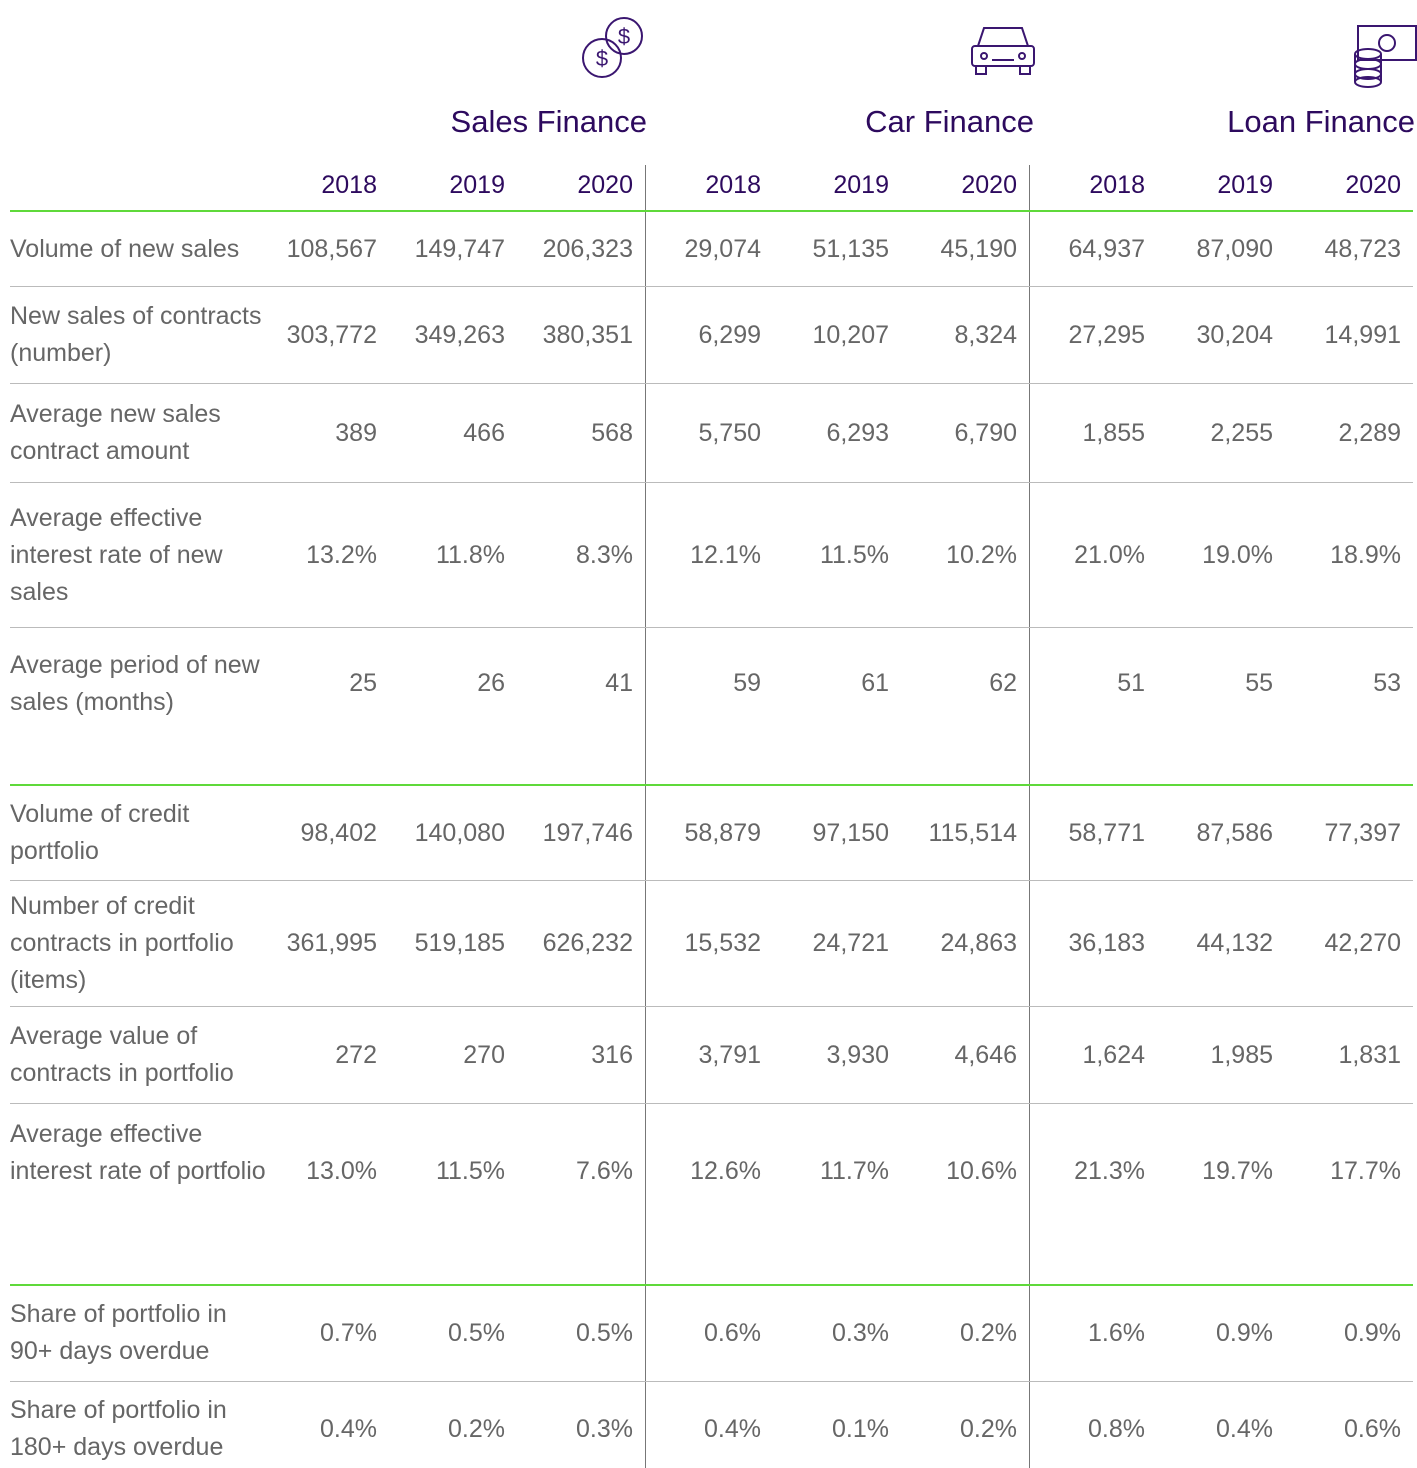 The image size is (1417, 1468). I want to click on car-icon, so click(1003, 51).